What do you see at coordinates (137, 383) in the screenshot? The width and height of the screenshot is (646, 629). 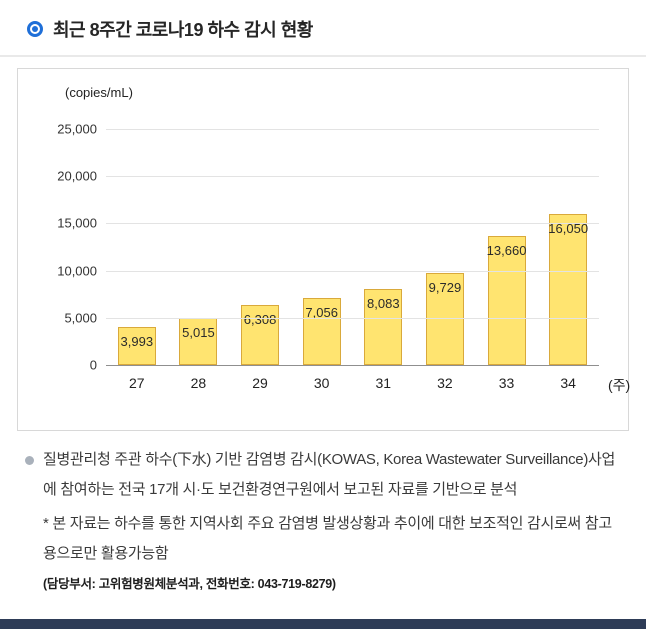 I see `x-tick-label: 27` at bounding box center [137, 383].